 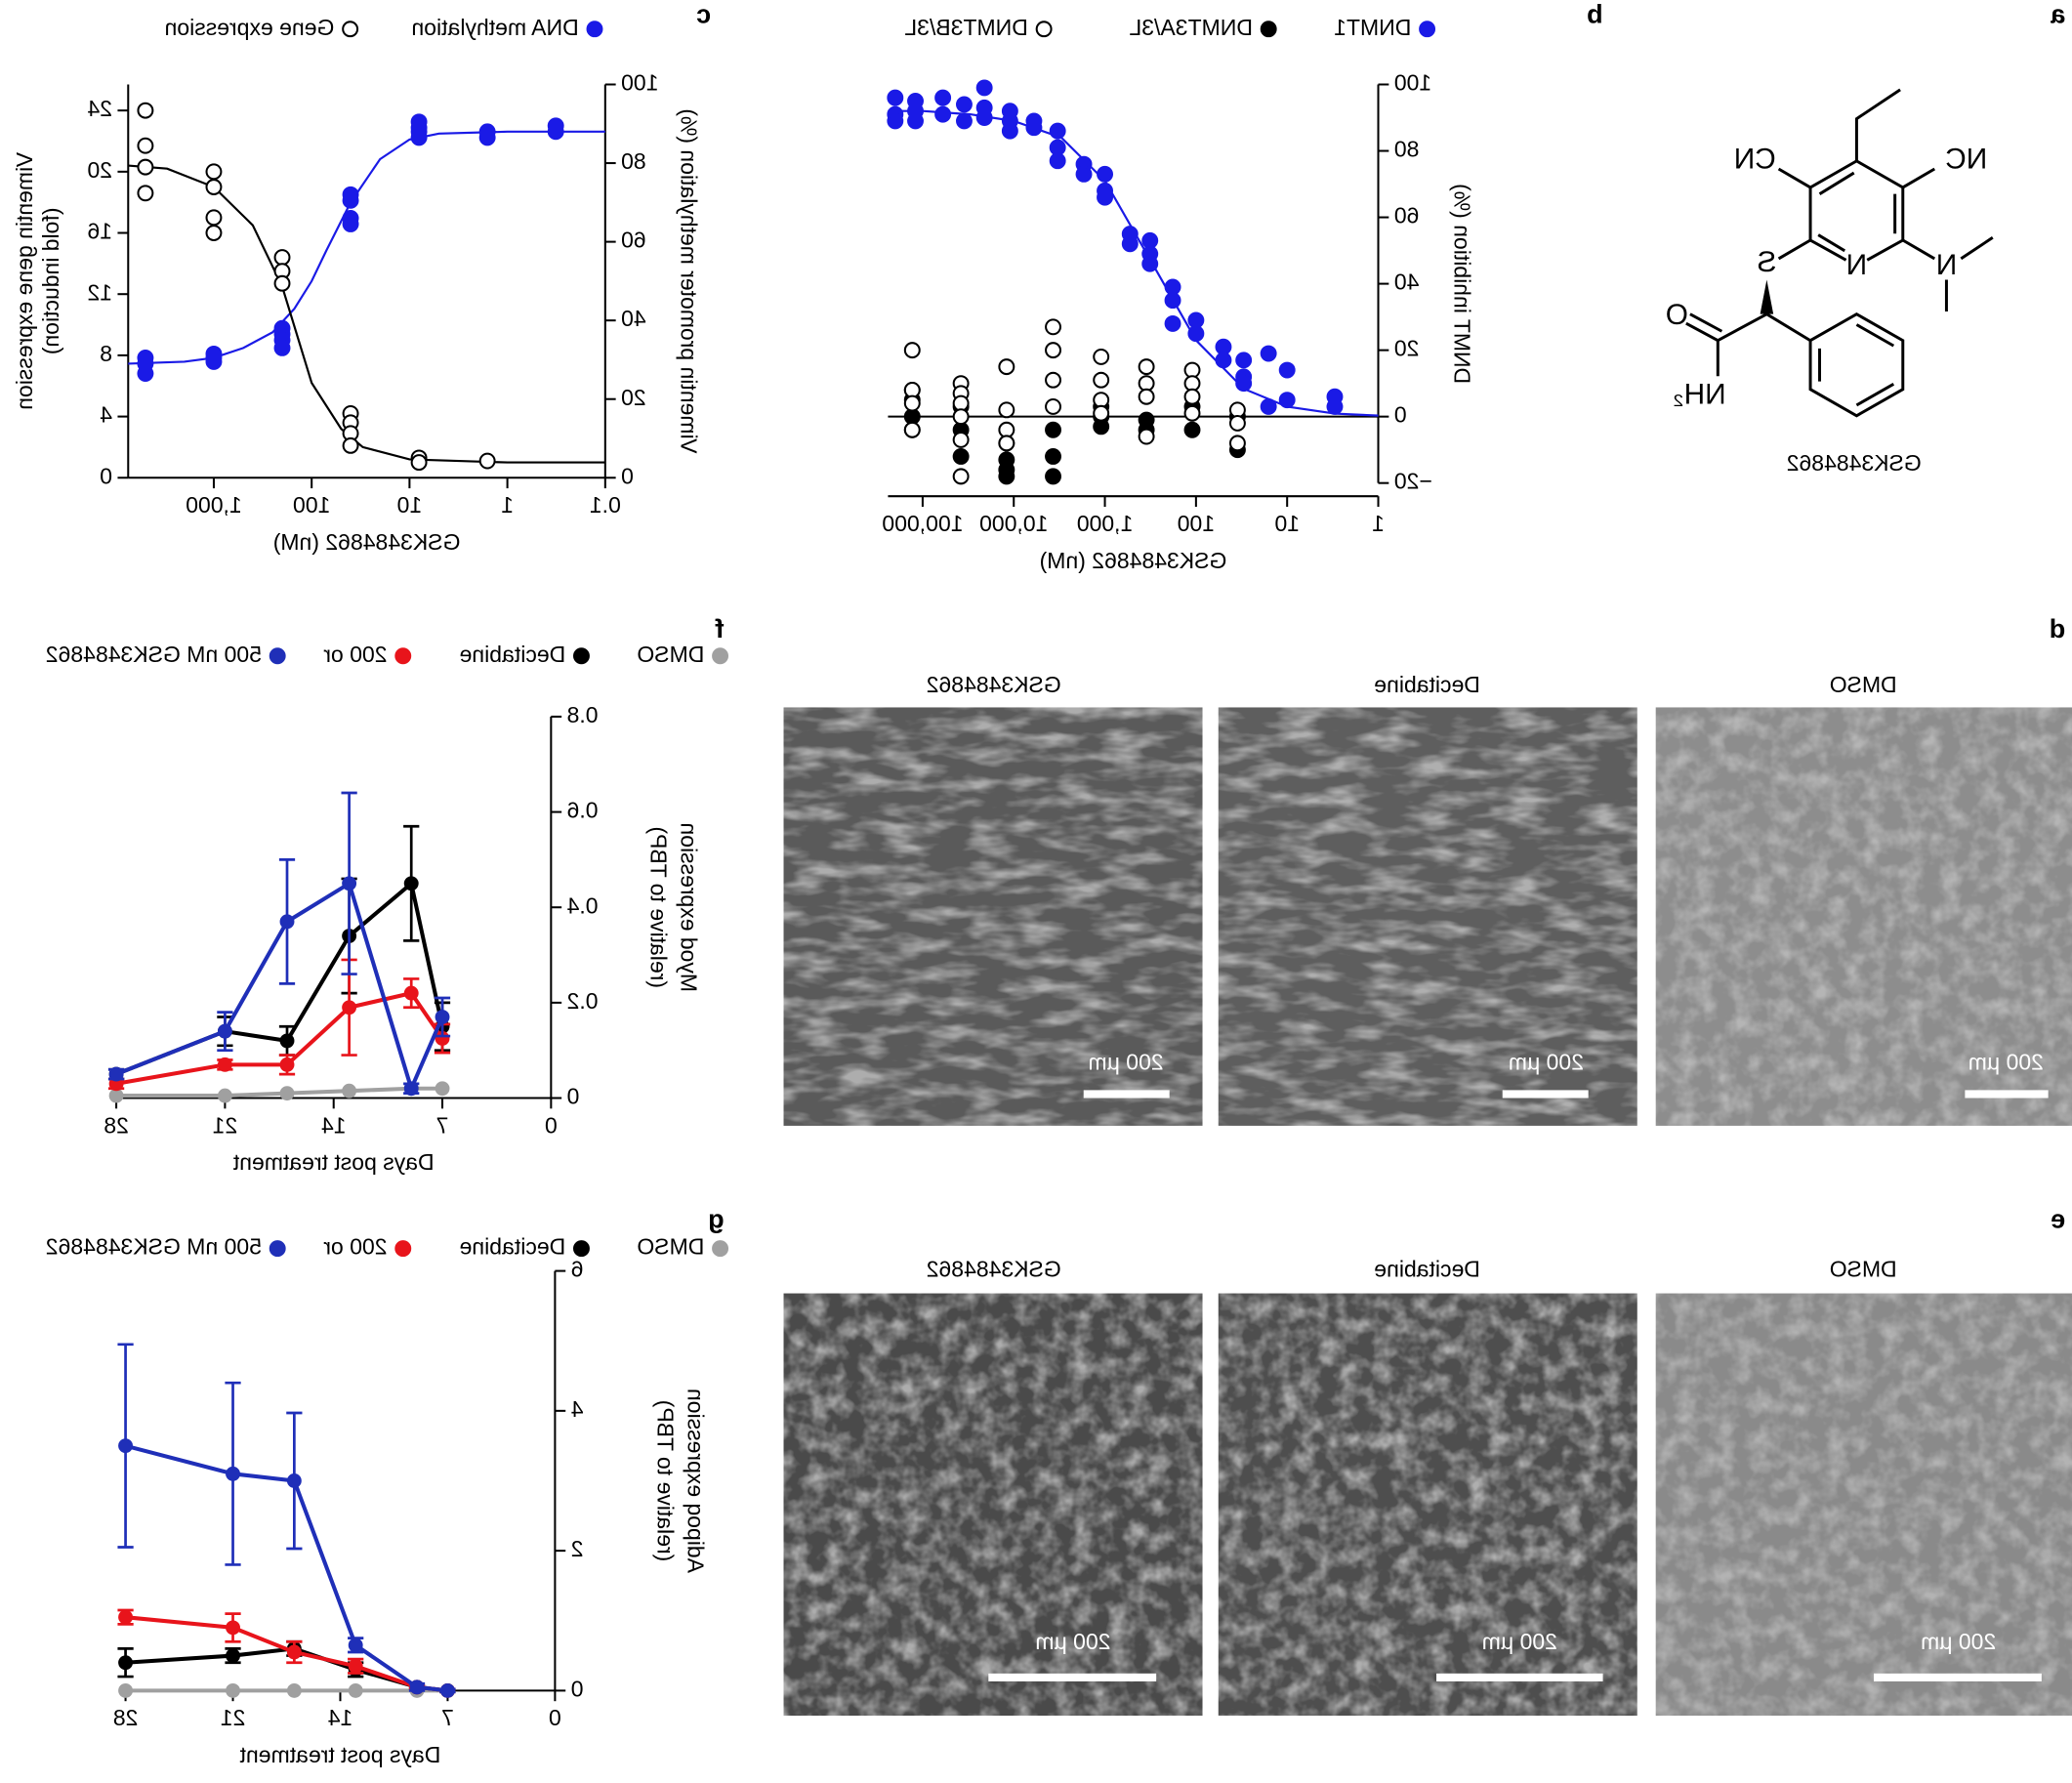 I want to click on double-bonds, so click(x=1857, y=212).